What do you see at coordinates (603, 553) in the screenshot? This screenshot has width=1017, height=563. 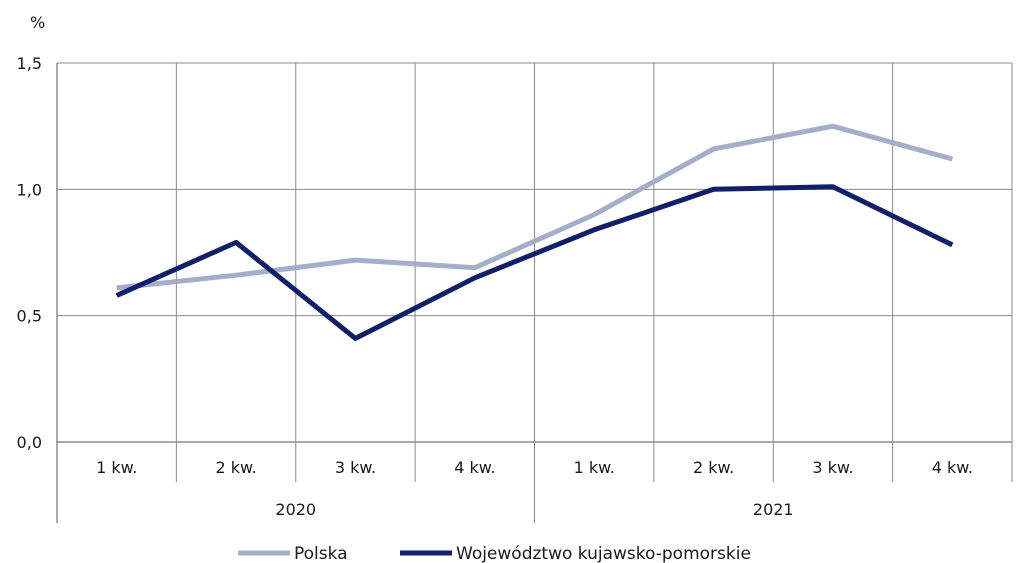 I see `legend-label: Województwo kujawsko-pomorskie` at bounding box center [603, 553].